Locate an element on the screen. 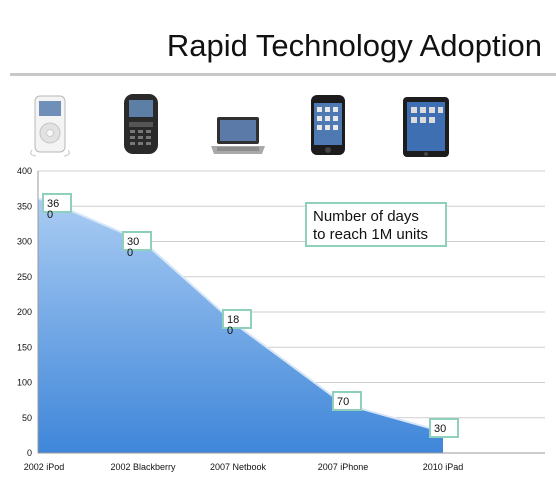 Image resolution: width=556 pixels, height=485 pixels. annotation-line-1: Number of days is located at coordinates (366, 216).